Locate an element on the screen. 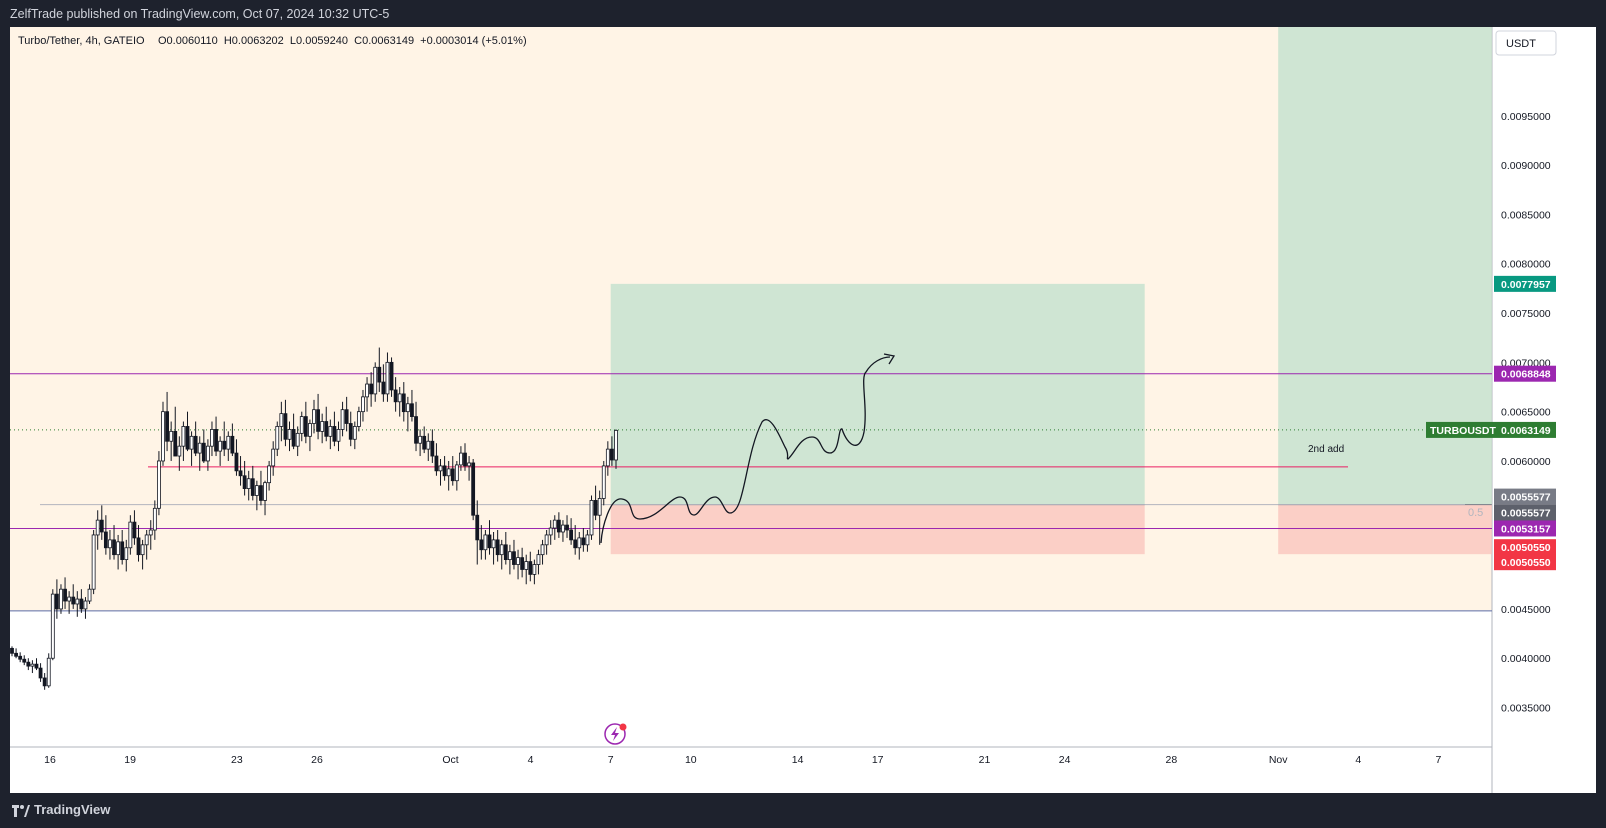 Image resolution: width=1606 pixels, height=828 pixels. currency-button: USDT is located at coordinates (1526, 43).